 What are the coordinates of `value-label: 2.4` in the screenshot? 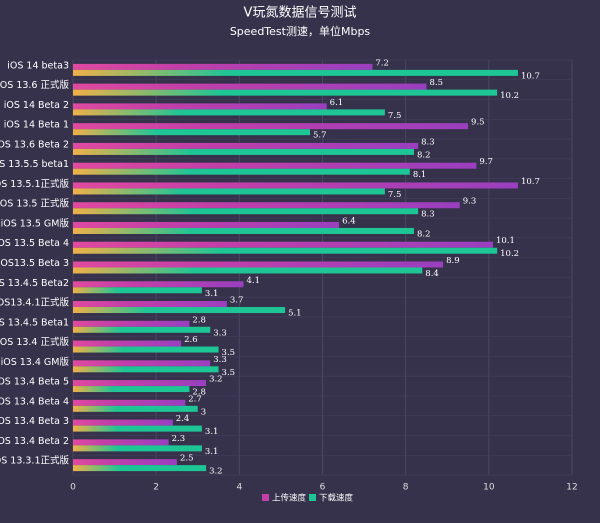 It's located at (183, 419).